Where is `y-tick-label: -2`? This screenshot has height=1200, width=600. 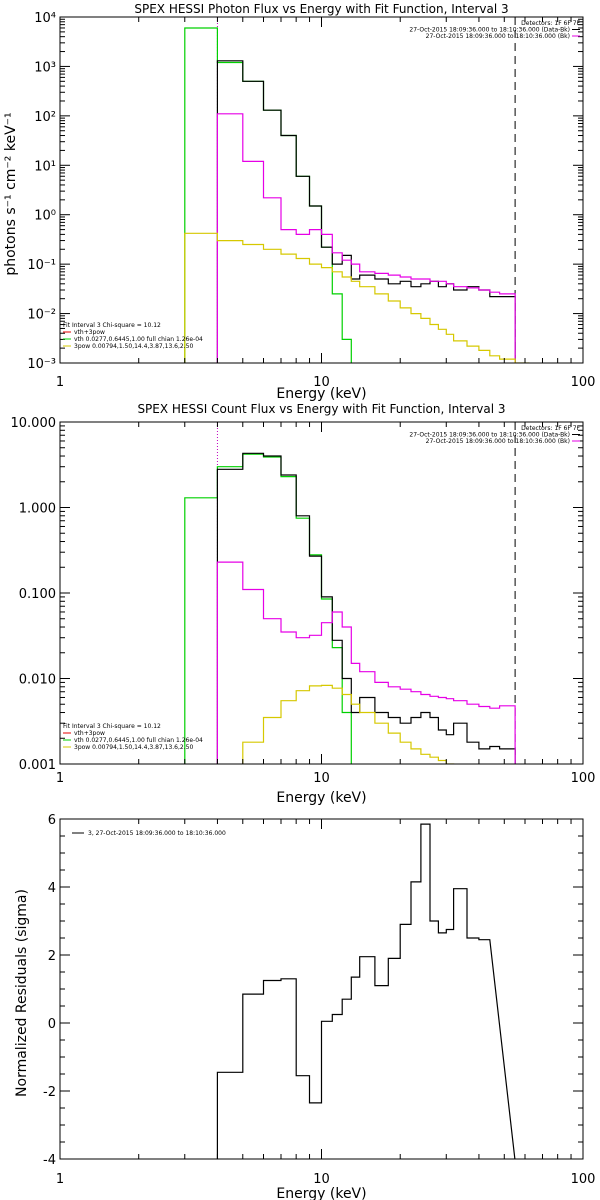
y-tick-label: -2 is located at coordinates (49, 1092).